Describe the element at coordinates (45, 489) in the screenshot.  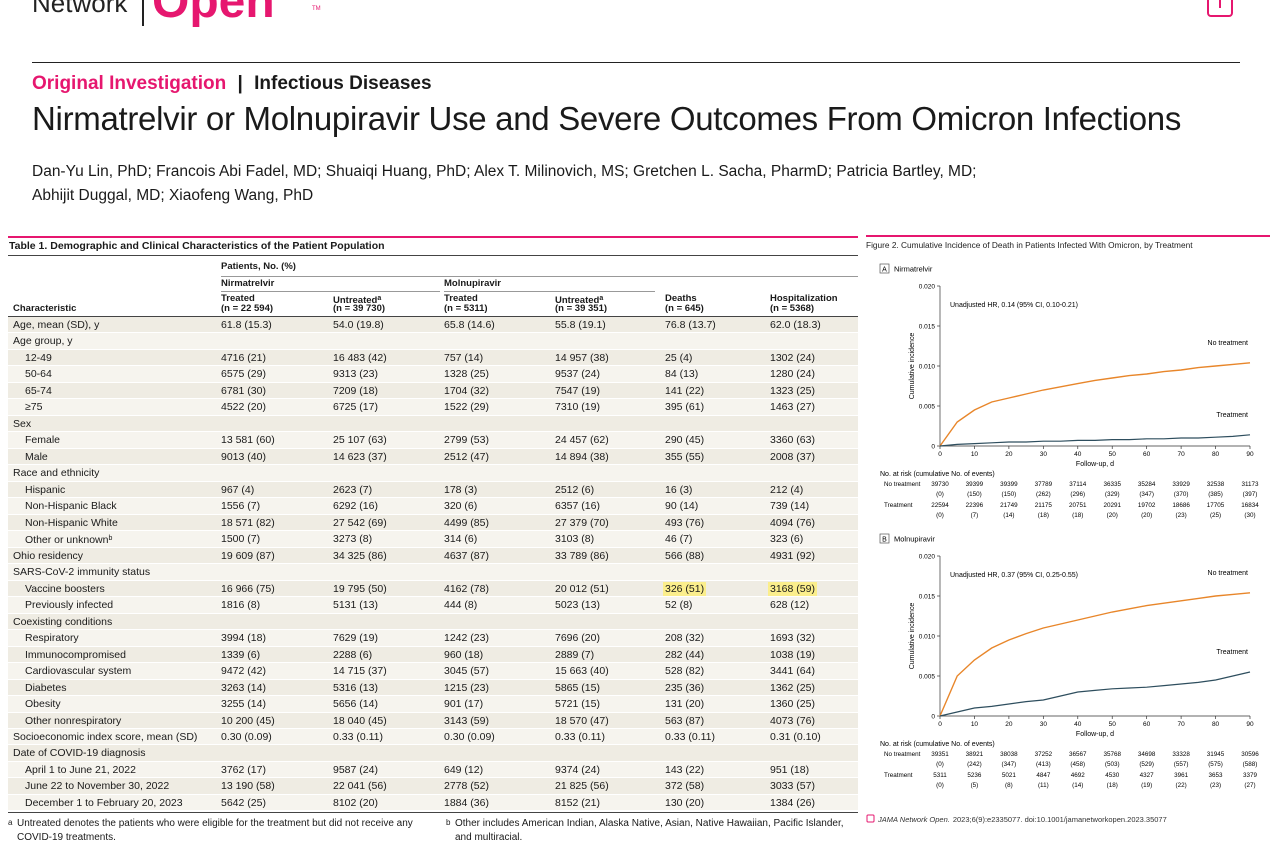
I see `row-label: Hispanic` at that location.